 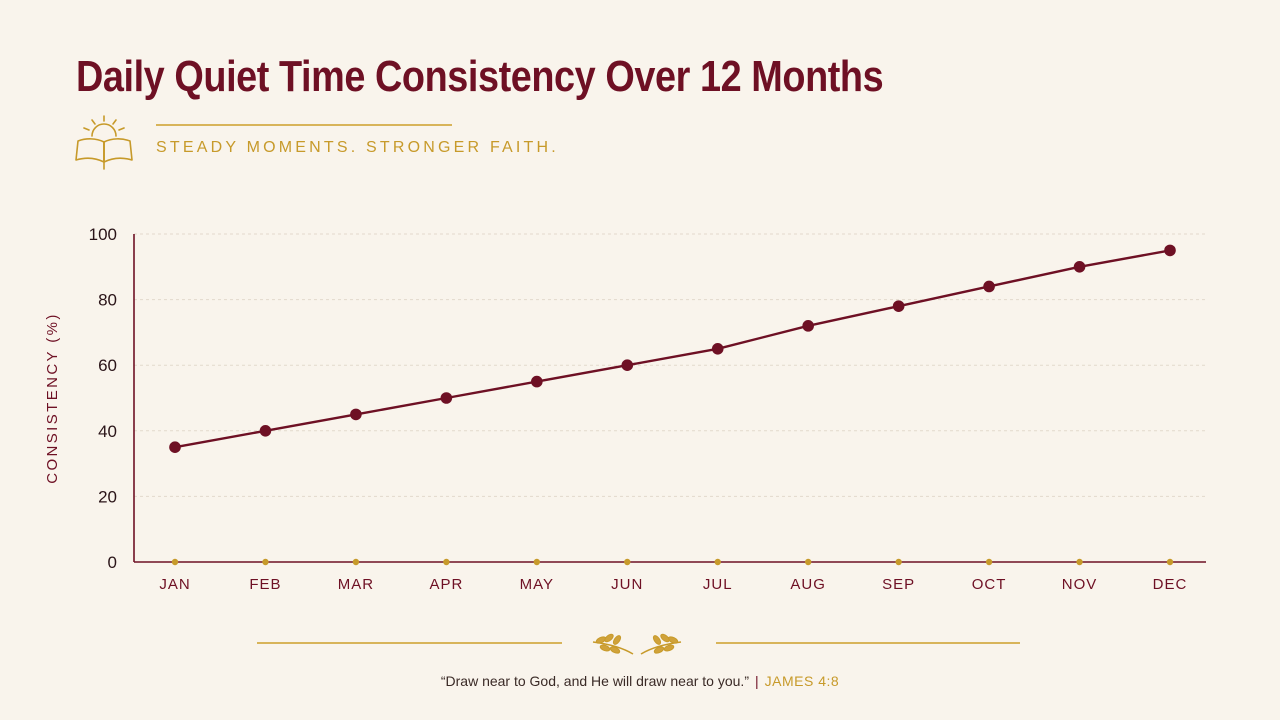 What do you see at coordinates (718, 584) in the screenshot?
I see `x-tick-label: JUL` at bounding box center [718, 584].